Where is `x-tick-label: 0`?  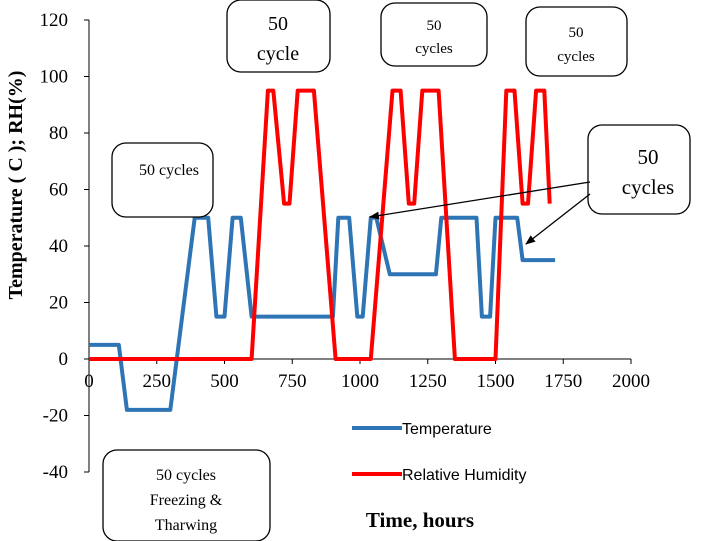
x-tick-label: 0 is located at coordinates (89, 381).